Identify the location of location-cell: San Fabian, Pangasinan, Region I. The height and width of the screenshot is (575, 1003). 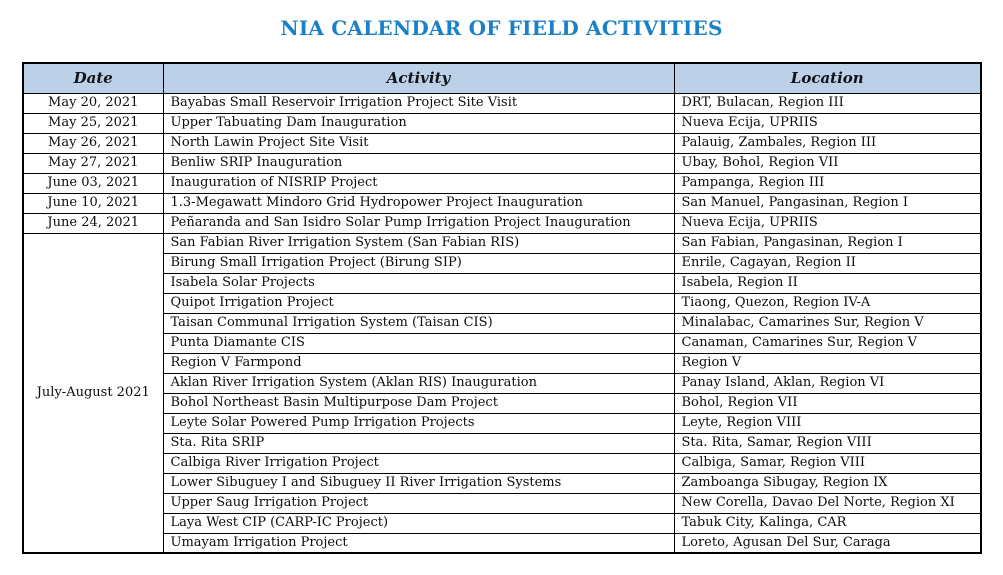
(827, 243).